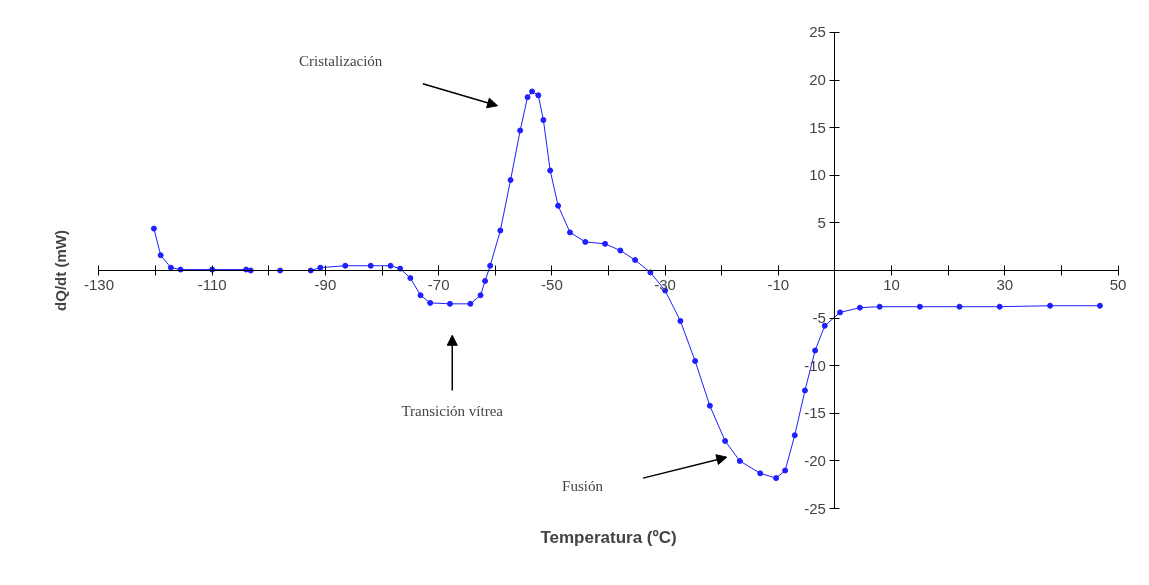 This screenshot has height=585, width=1149. Describe the element at coordinates (583, 485) in the screenshot. I see `annotation: Fusión` at that location.